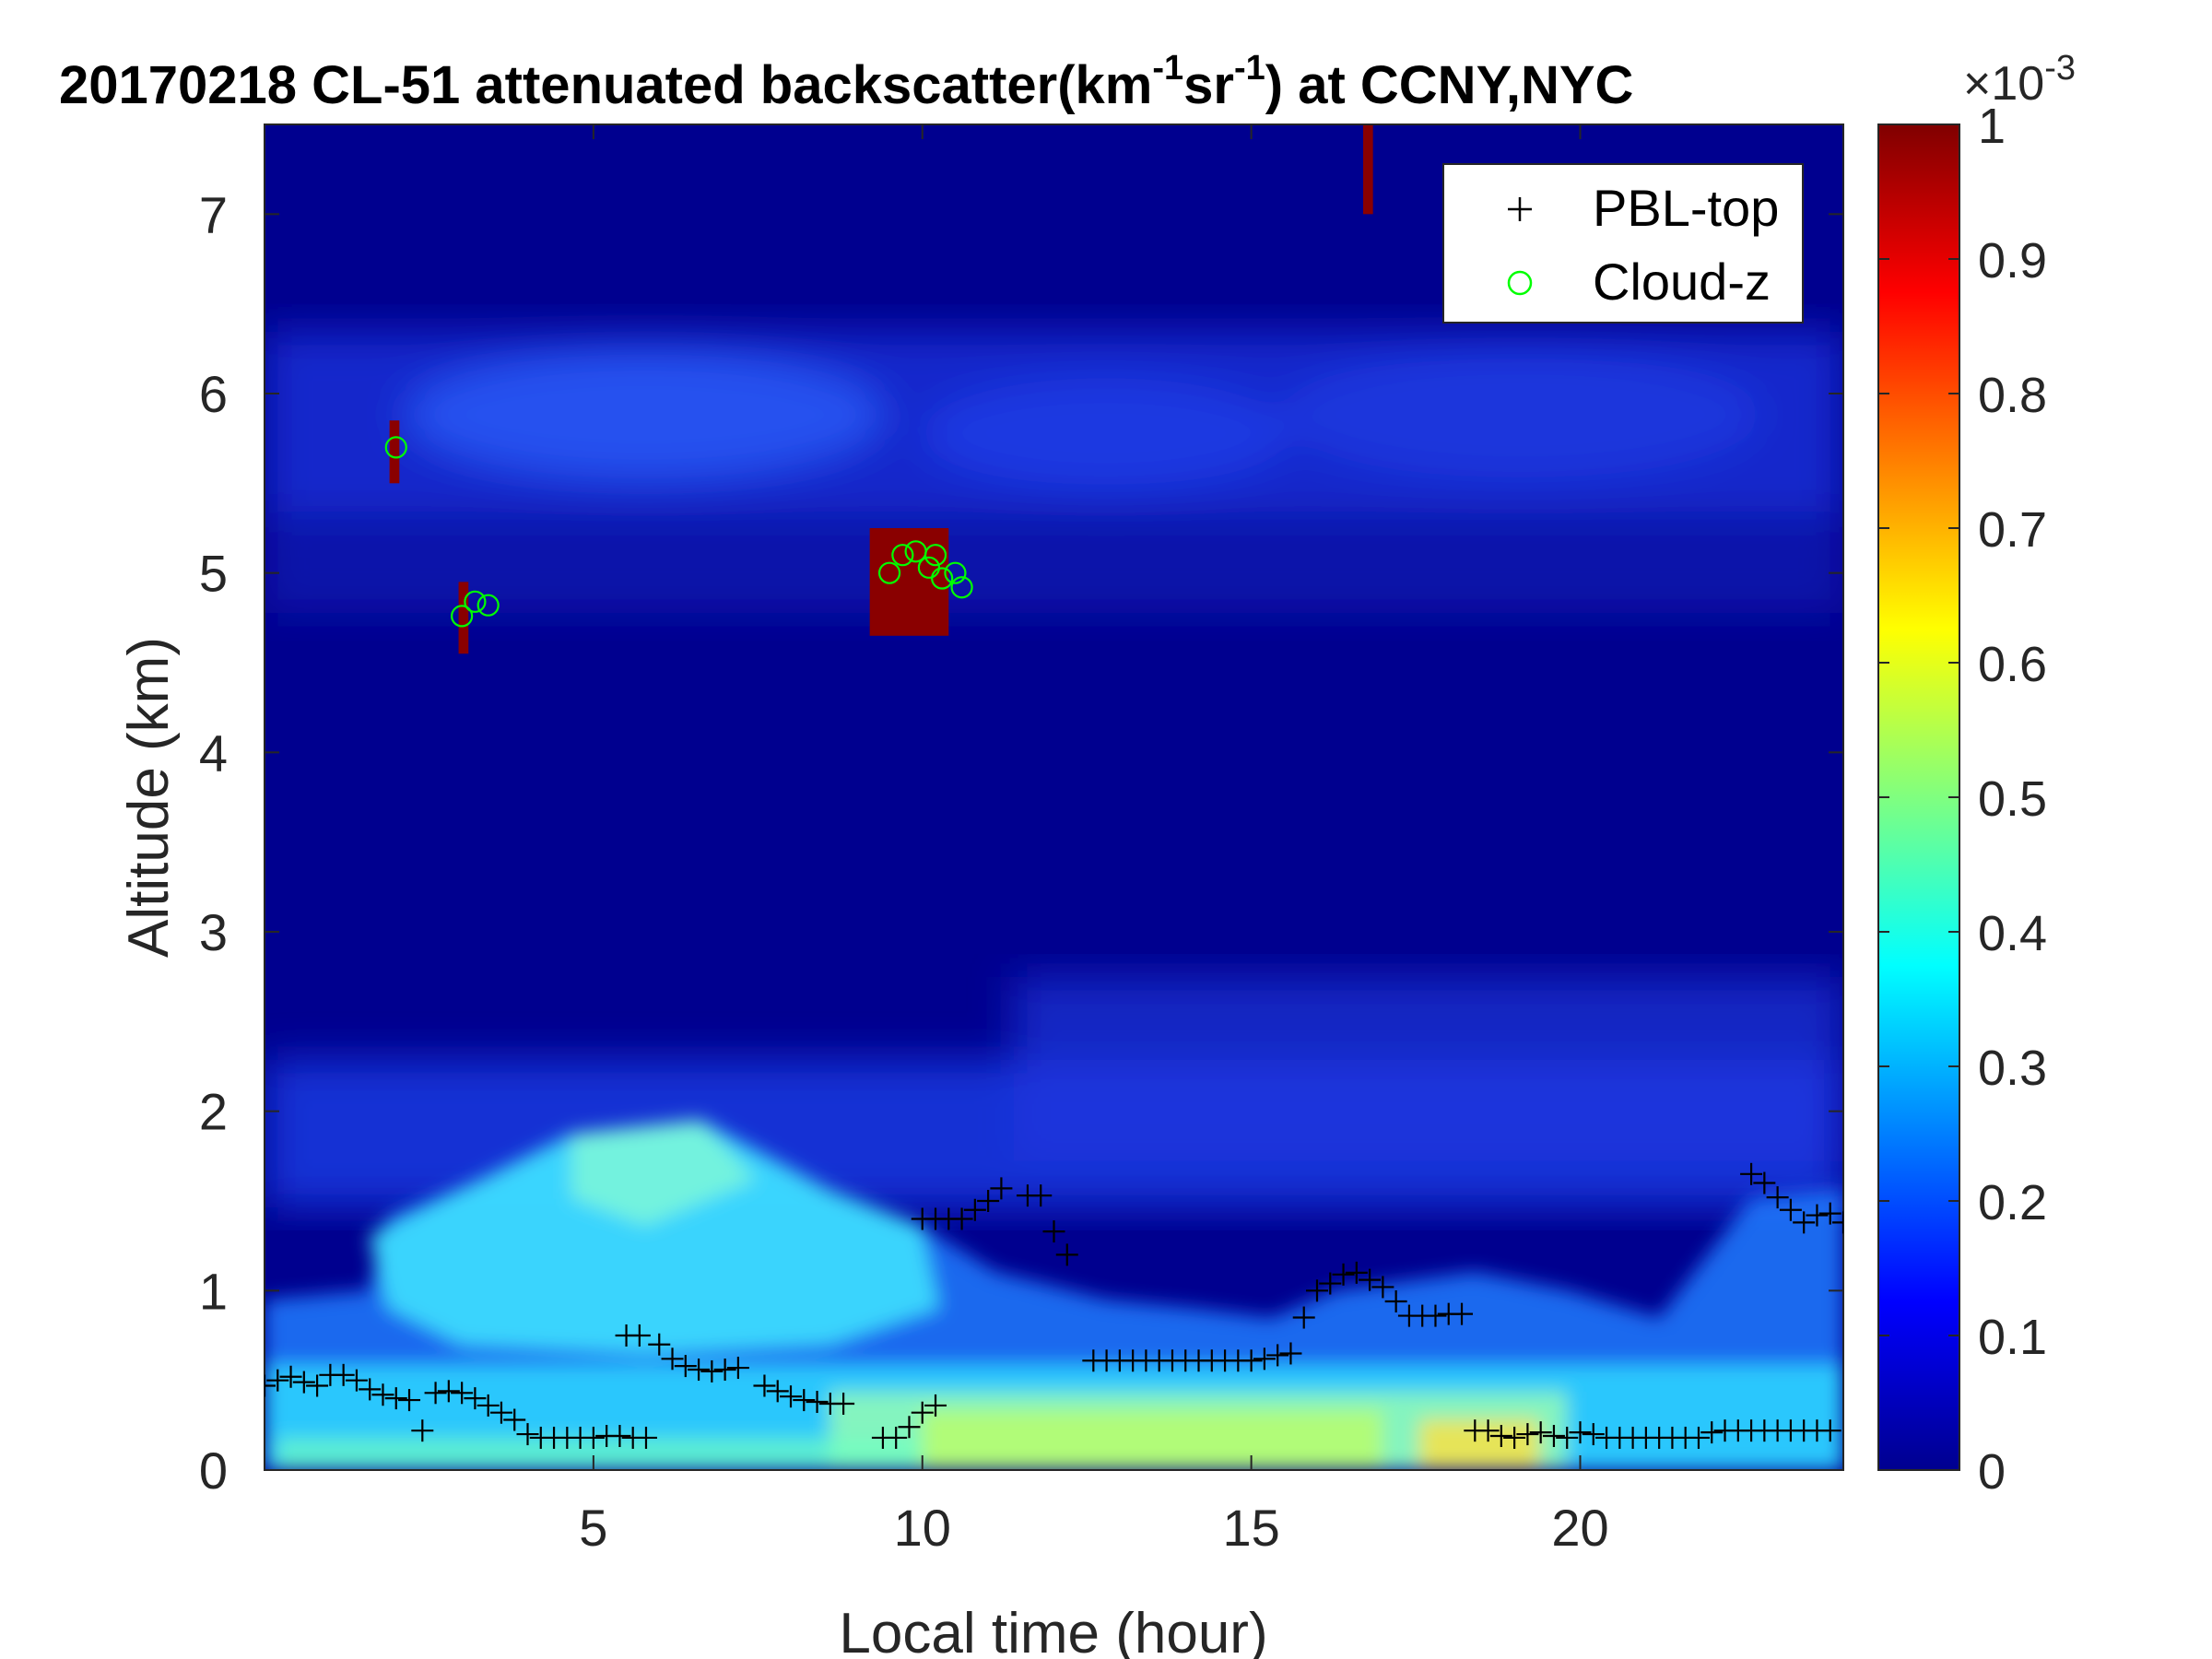 This screenshot has width=2212, height=1659. What do you see at coordinates (1053, 1630) in the screenshot?
I see `x-axis-label: Local time (hour)` at bounding box center [1053, 1630].